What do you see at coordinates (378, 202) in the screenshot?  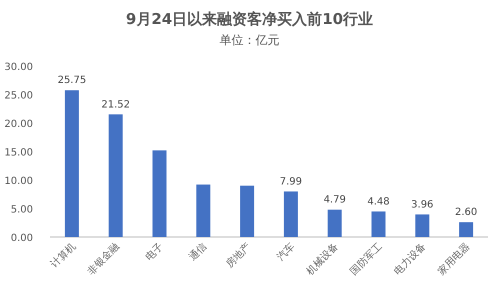 I see `data-label: 4.48` at bounding box center [378, 202].